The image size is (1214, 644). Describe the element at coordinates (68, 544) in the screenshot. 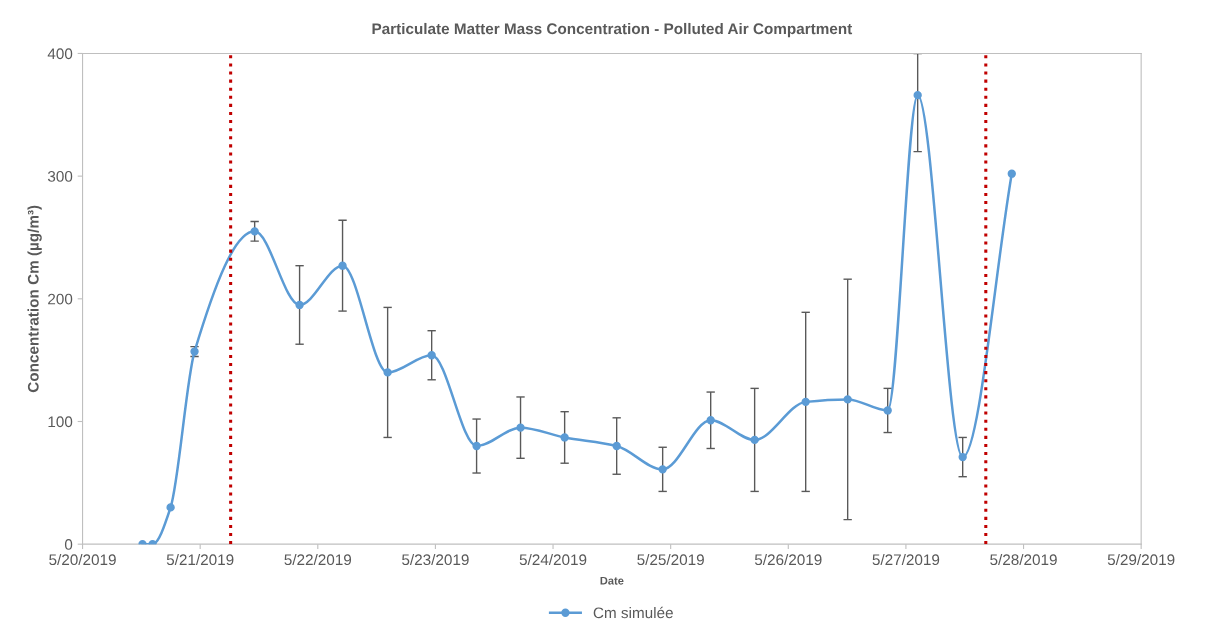

I see `y-tick-label: 0` at that location.